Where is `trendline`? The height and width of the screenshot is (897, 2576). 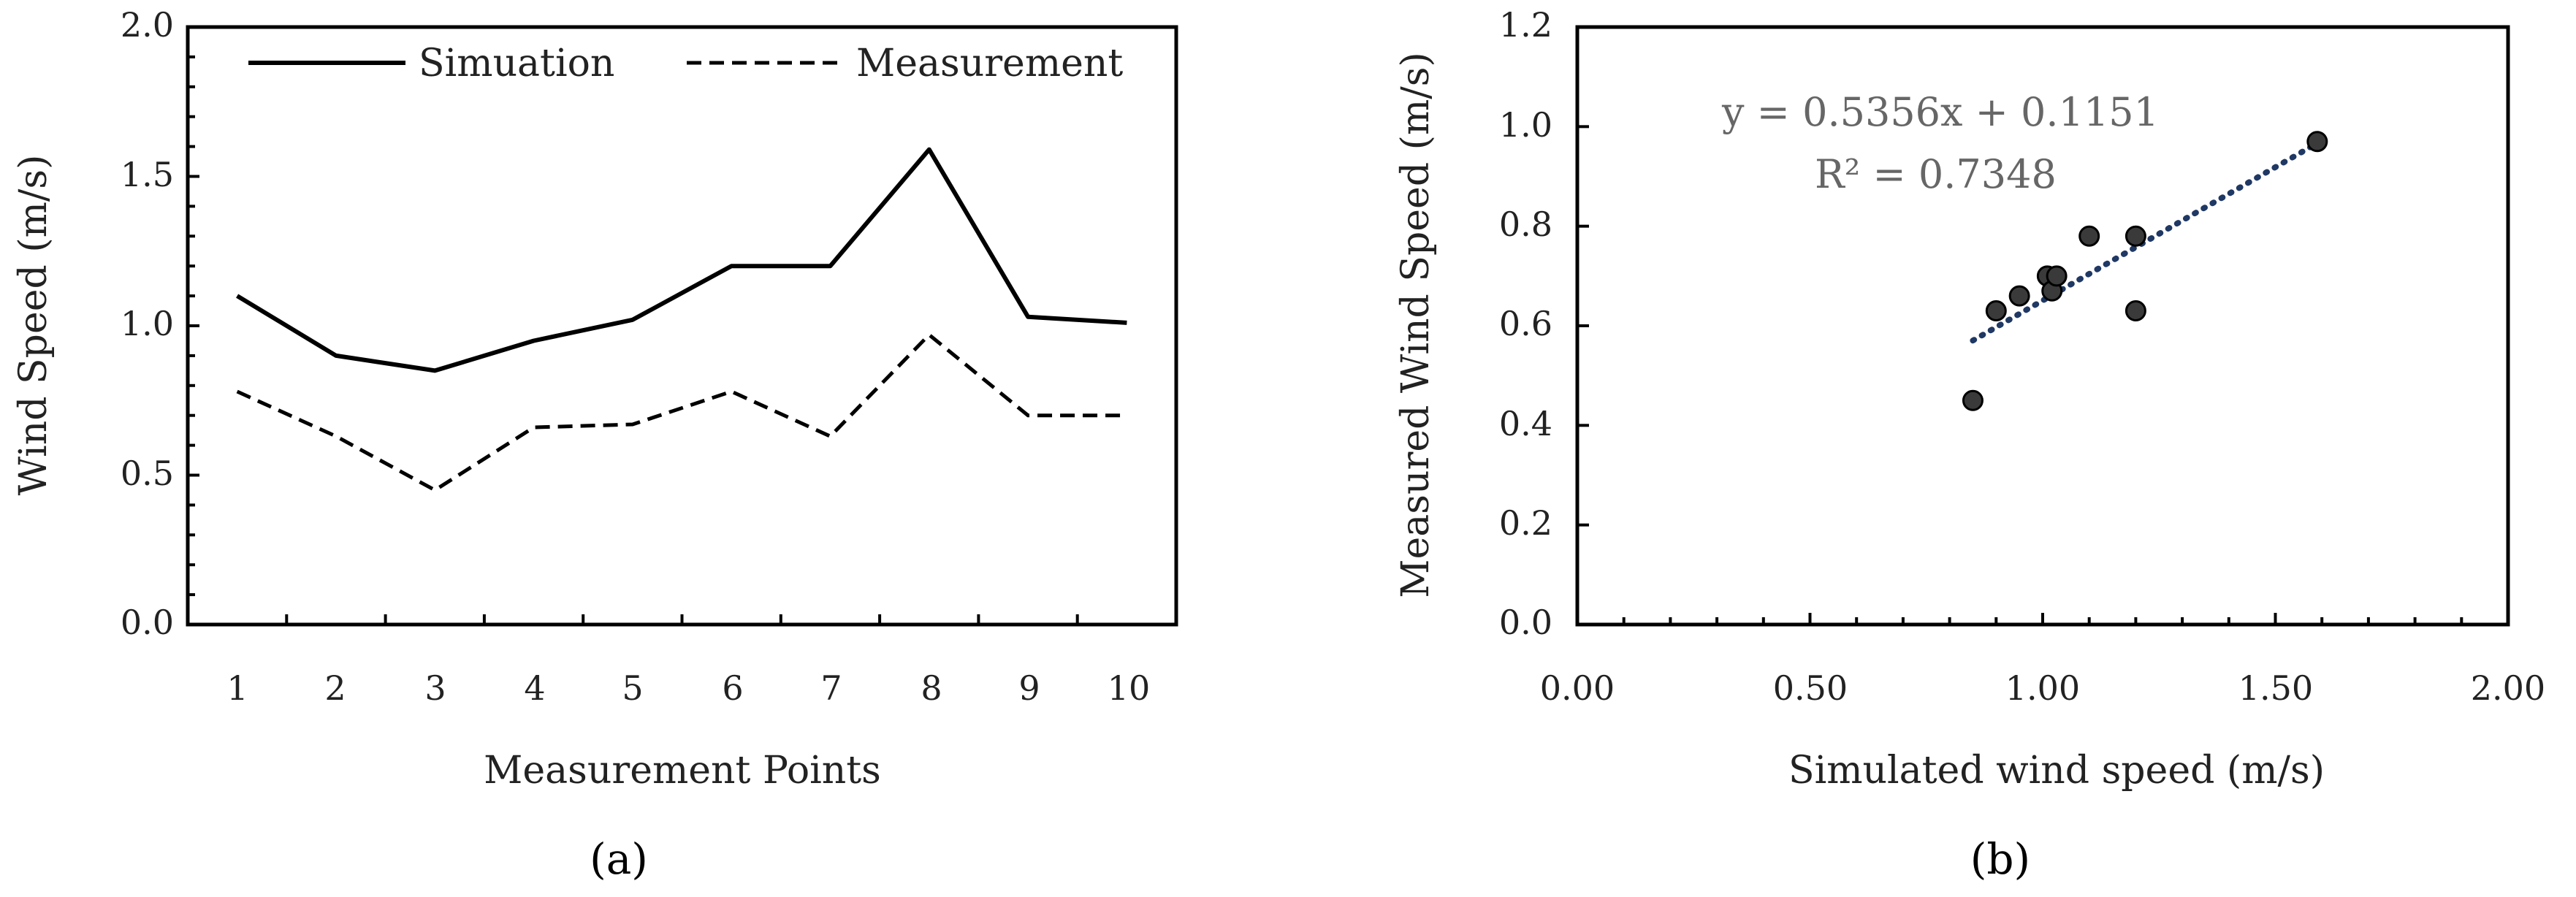 trendline is located at coordinates (2145, 242).